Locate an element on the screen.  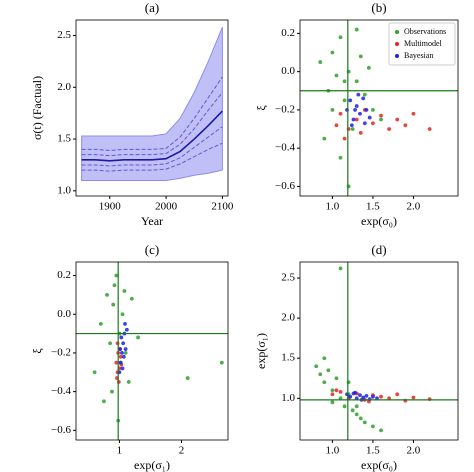
x-axis-label: Year is located at coordinates (152, 221).